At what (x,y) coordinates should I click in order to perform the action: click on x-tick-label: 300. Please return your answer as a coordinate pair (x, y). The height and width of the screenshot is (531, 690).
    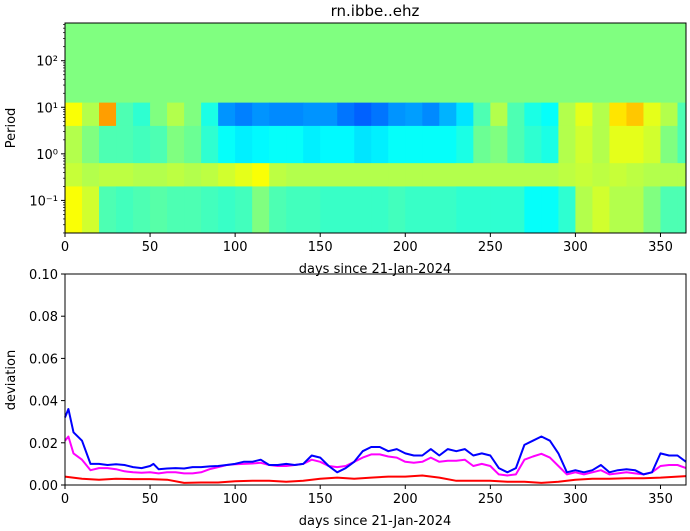
    Looking at the image, I should click on (575, 499).